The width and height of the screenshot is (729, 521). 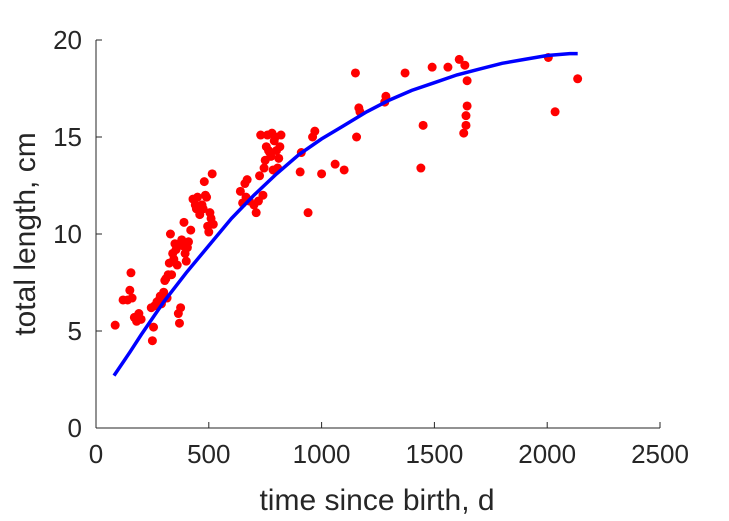 What do you see at coordinates (389, 445) in the screenshot?
I see `x-ticks: 0 500 1000 1500 2000 2500` at bounding box center [389, 445].